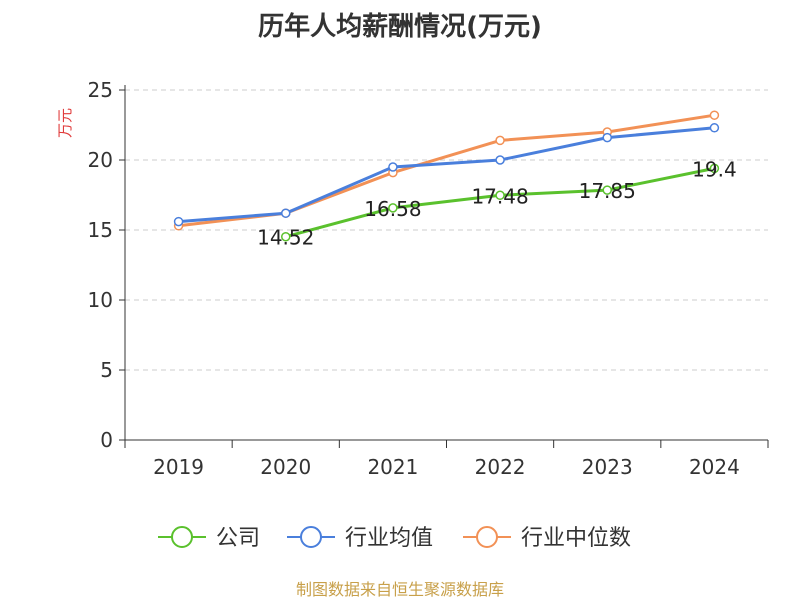 Image resolution: width=800 pixels, height=600 pixels. I want to click on data-label: 17.48, so click(499, 196).